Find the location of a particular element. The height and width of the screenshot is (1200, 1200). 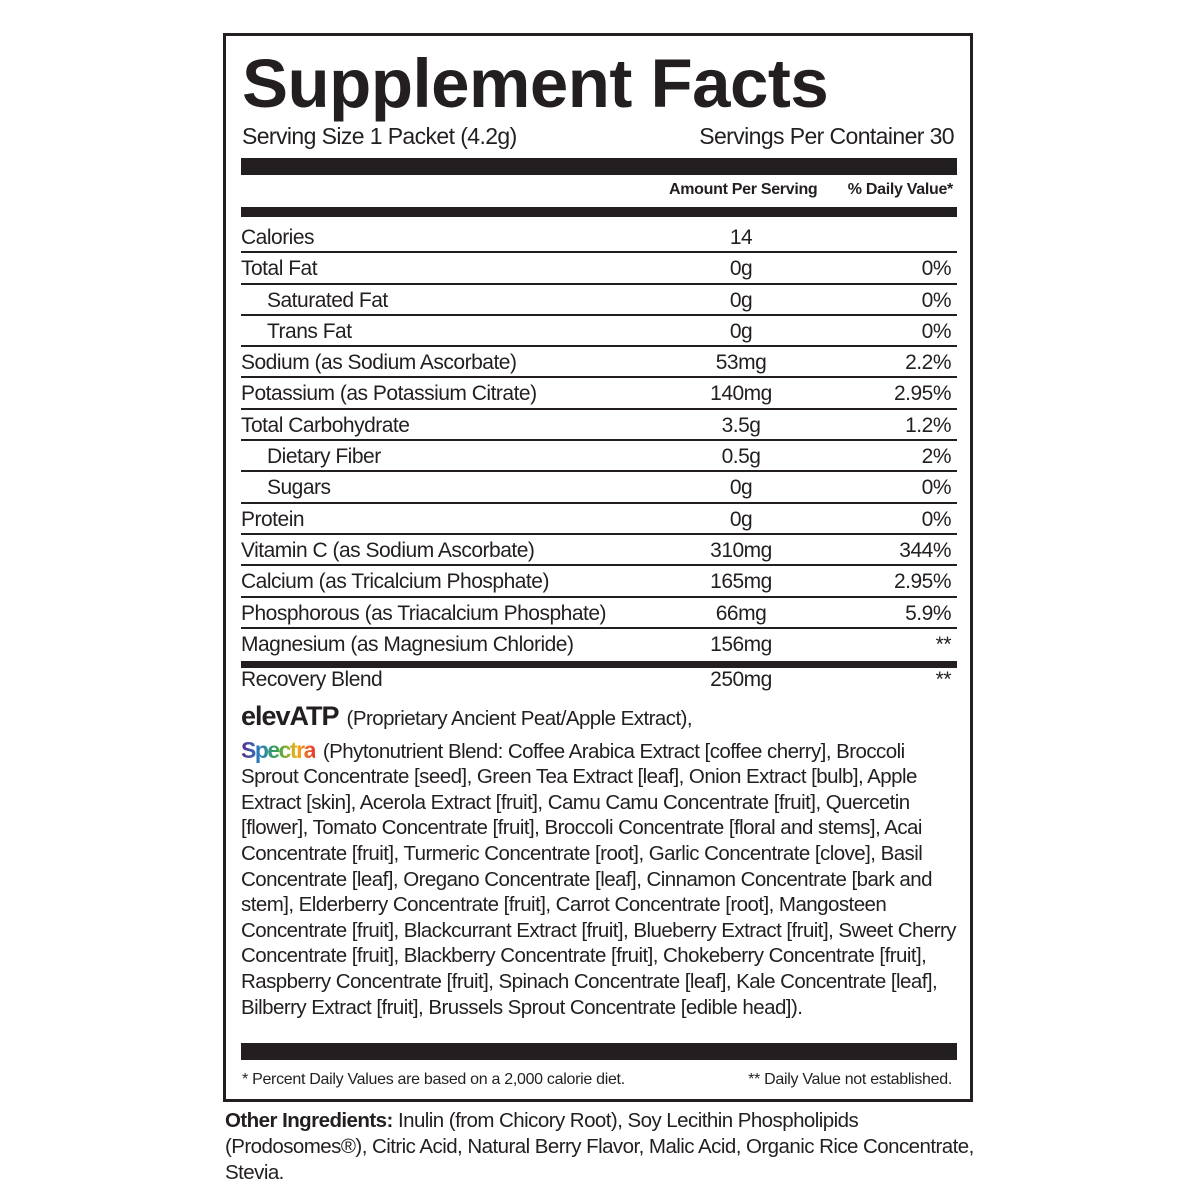

recovery-blend-row: Recovery Blend 250mg ** is located at coordinates (599, 683).